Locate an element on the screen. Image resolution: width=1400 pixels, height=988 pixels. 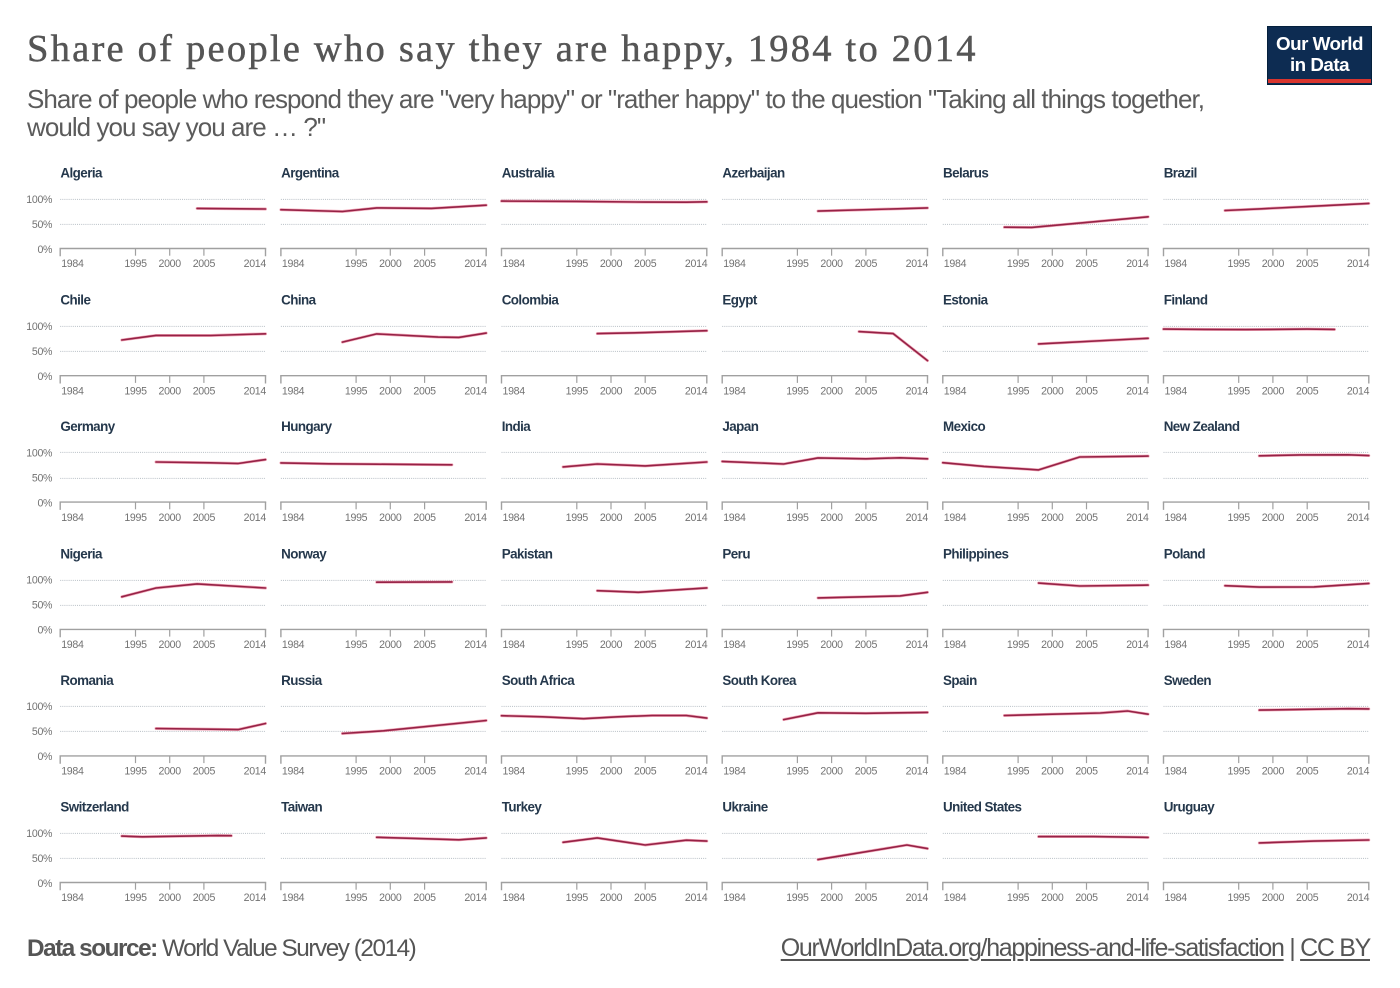
svg-text: Algeria is located at coordinates (81, 173).